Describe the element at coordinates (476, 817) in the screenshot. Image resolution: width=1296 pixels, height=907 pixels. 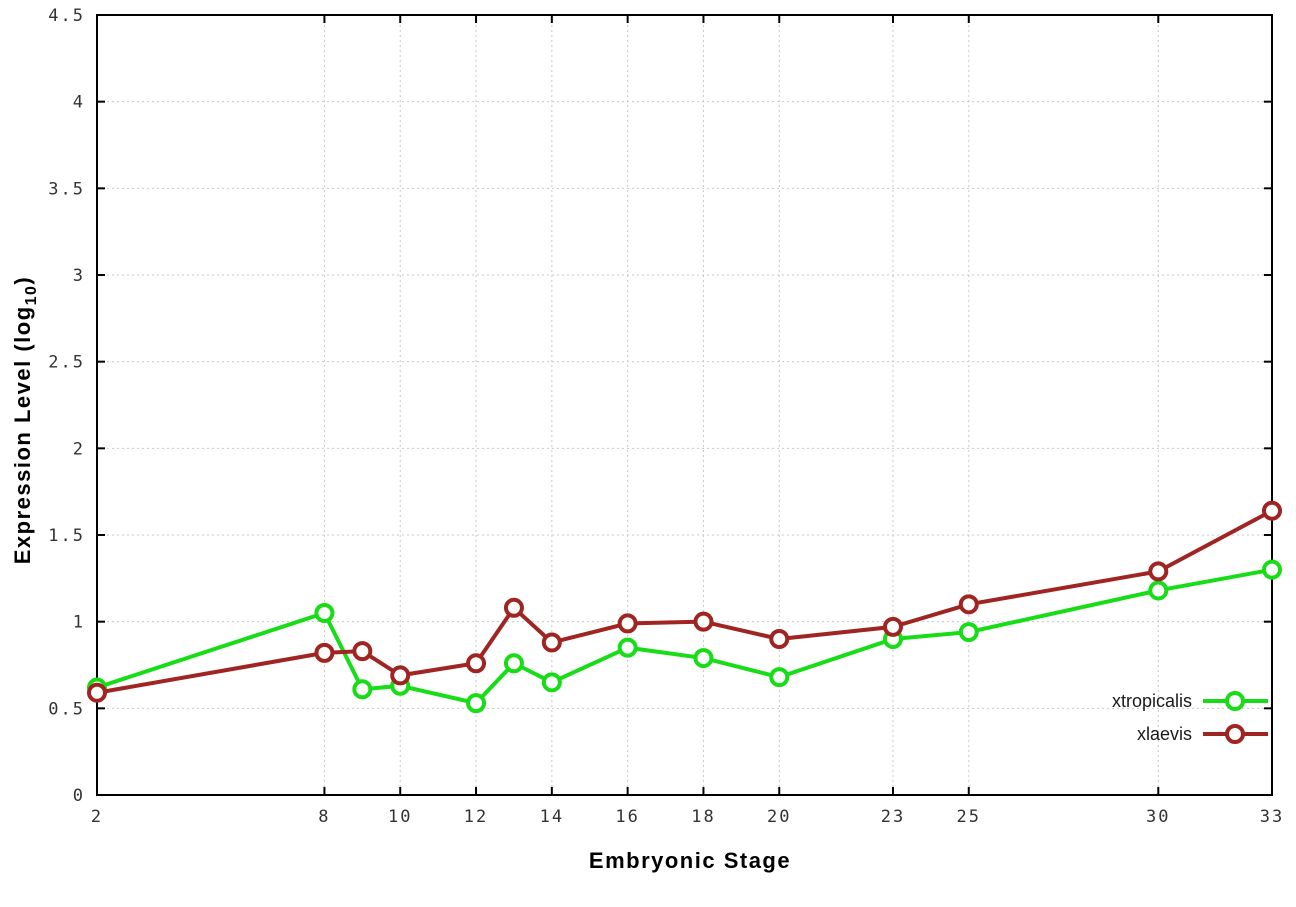
I see `x-tick-label: 12` at that location.